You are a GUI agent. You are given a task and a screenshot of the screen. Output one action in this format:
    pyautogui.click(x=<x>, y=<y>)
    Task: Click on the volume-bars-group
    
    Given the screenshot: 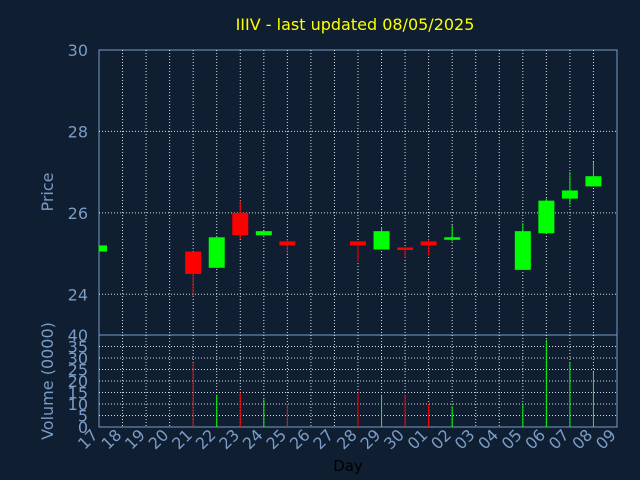 What is the action you would take?
    pyautogui.click(x=393, y=383)
    